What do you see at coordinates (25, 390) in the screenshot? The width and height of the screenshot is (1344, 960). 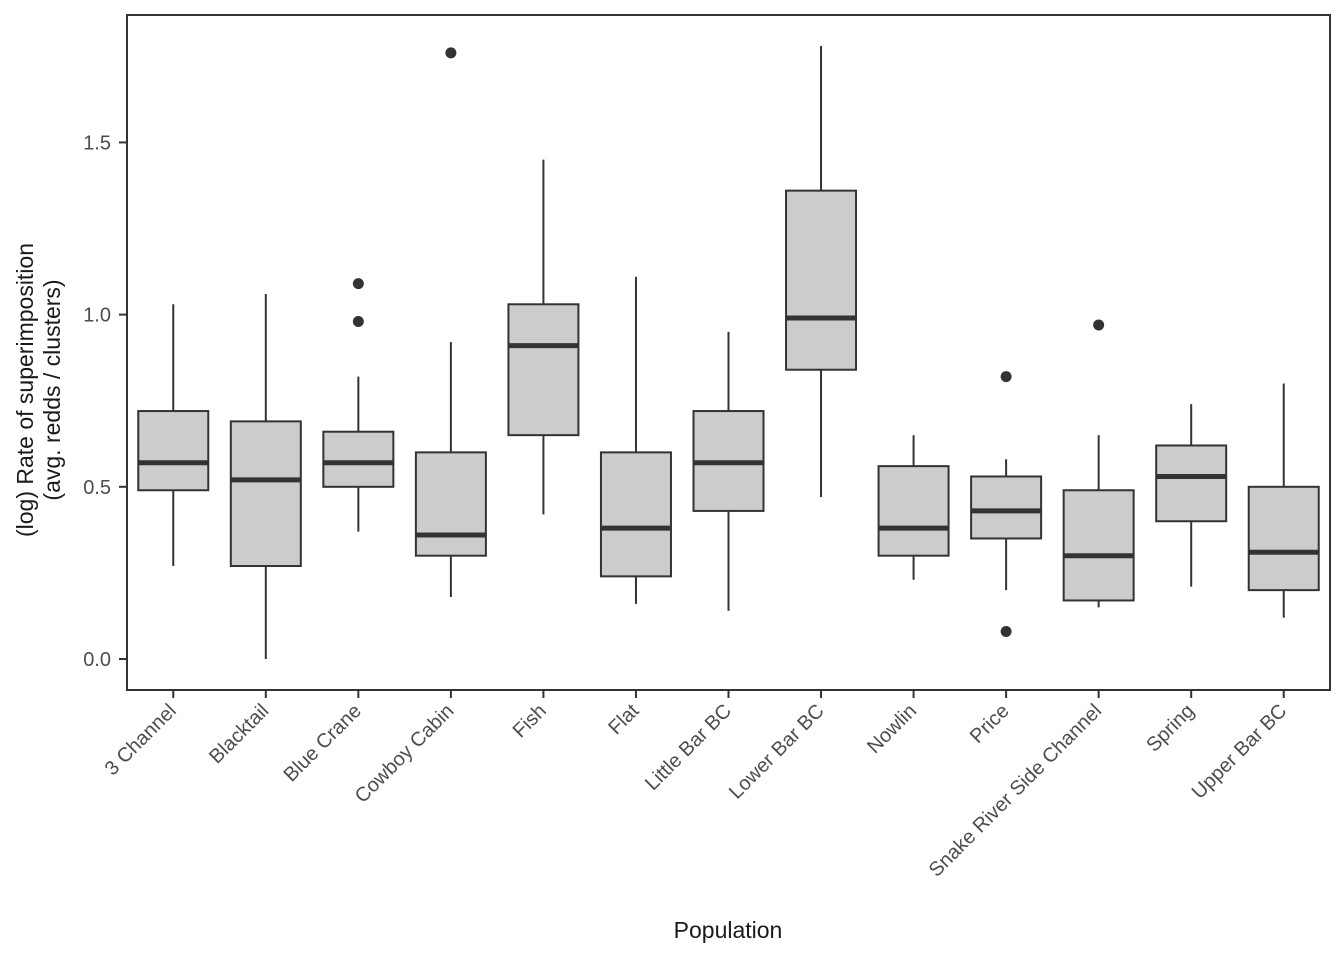 I see `y-axis-title-line1: (log) Rate of superimposition` at bounding box center [25, 390].